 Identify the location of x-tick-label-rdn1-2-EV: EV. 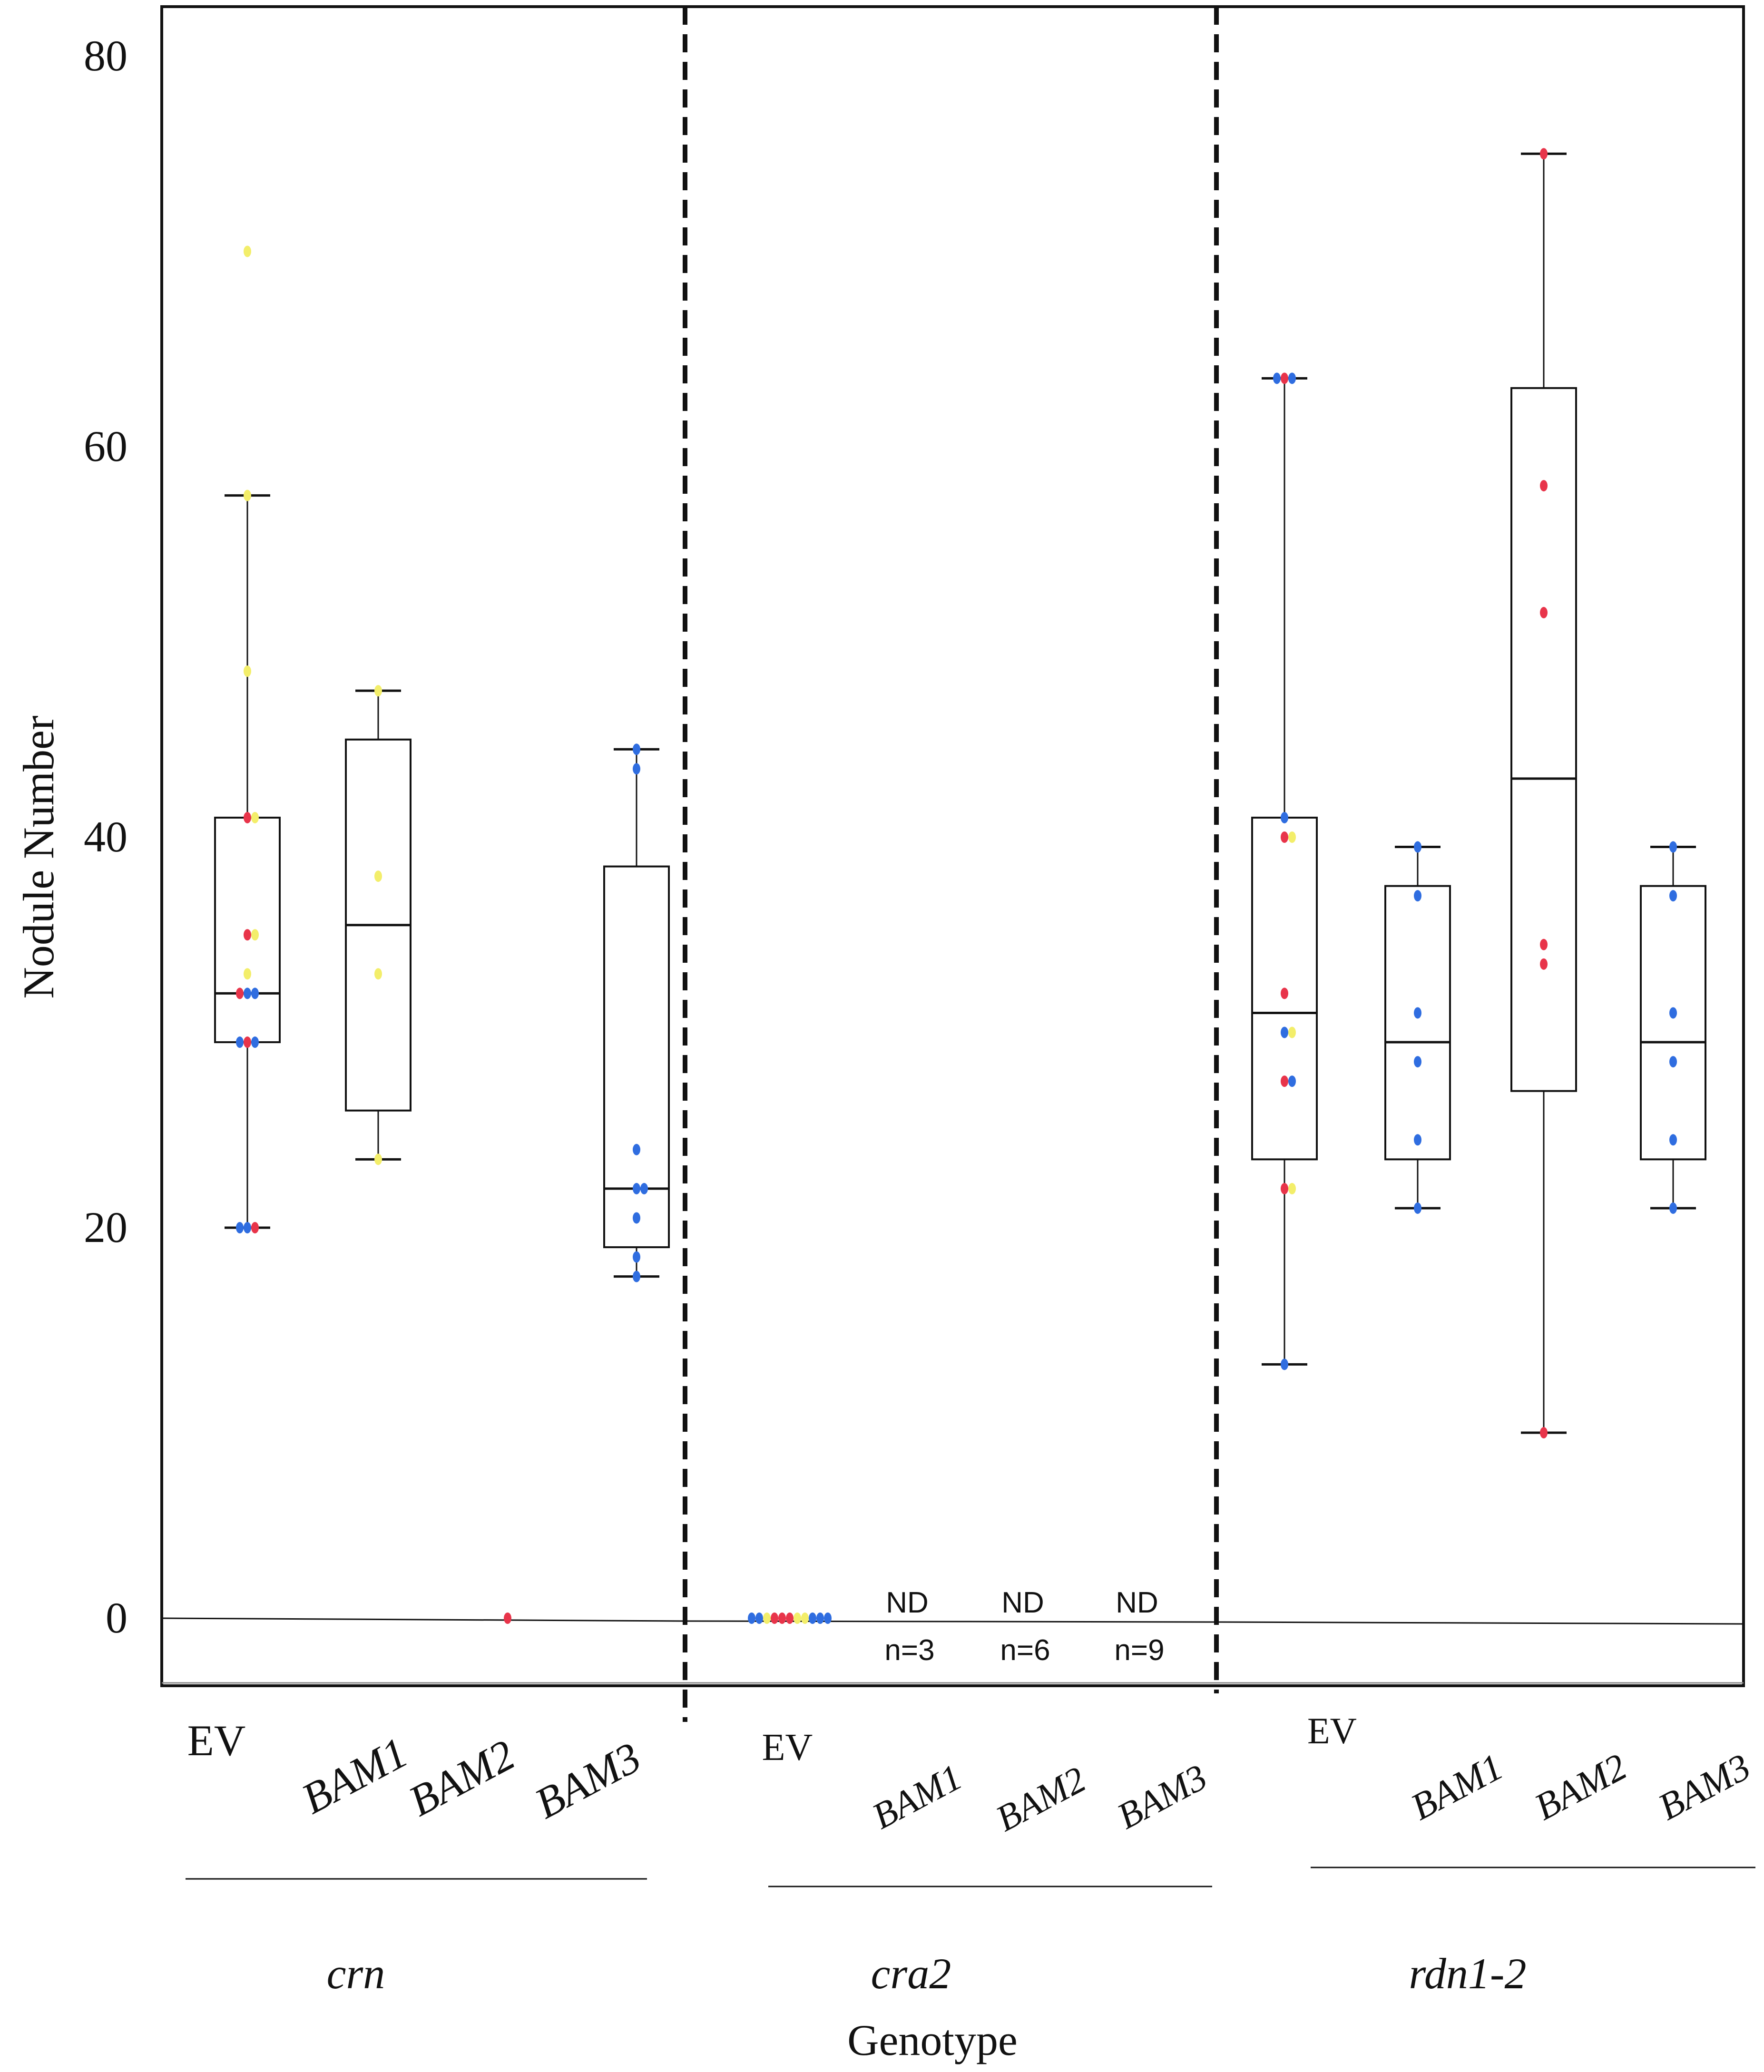
(1332, 1730).